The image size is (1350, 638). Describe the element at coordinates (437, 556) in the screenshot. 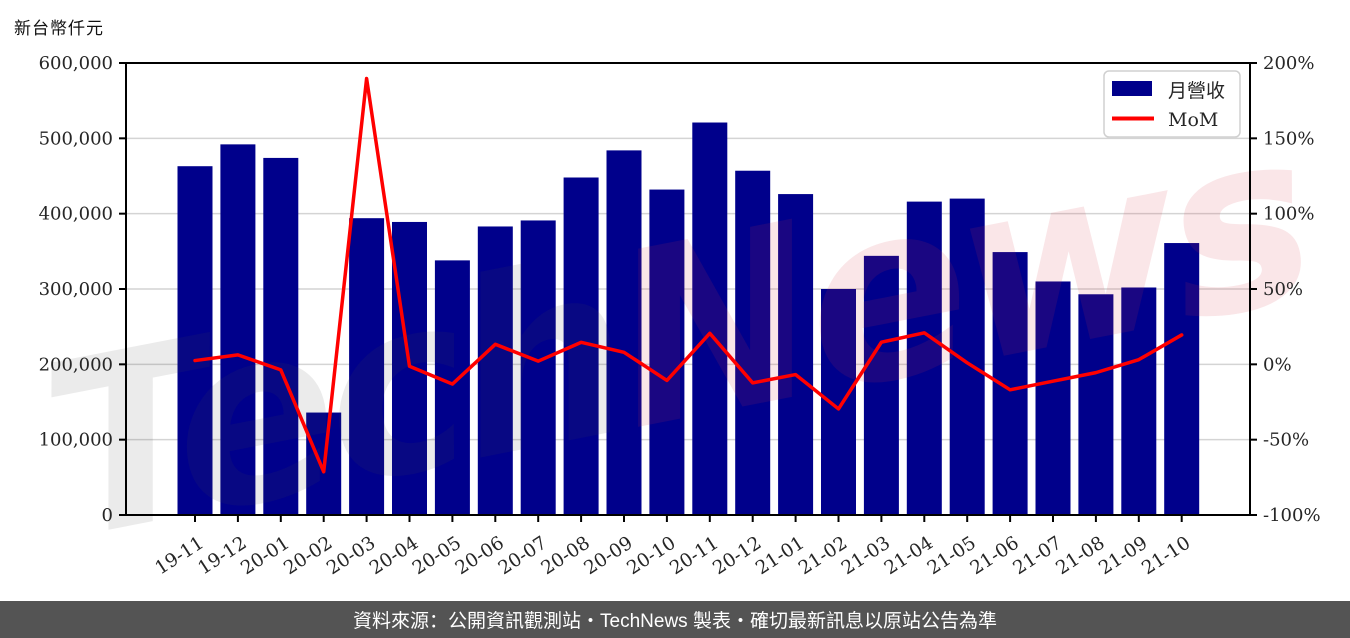

I see `x-tick-label: 20-05` at that location.